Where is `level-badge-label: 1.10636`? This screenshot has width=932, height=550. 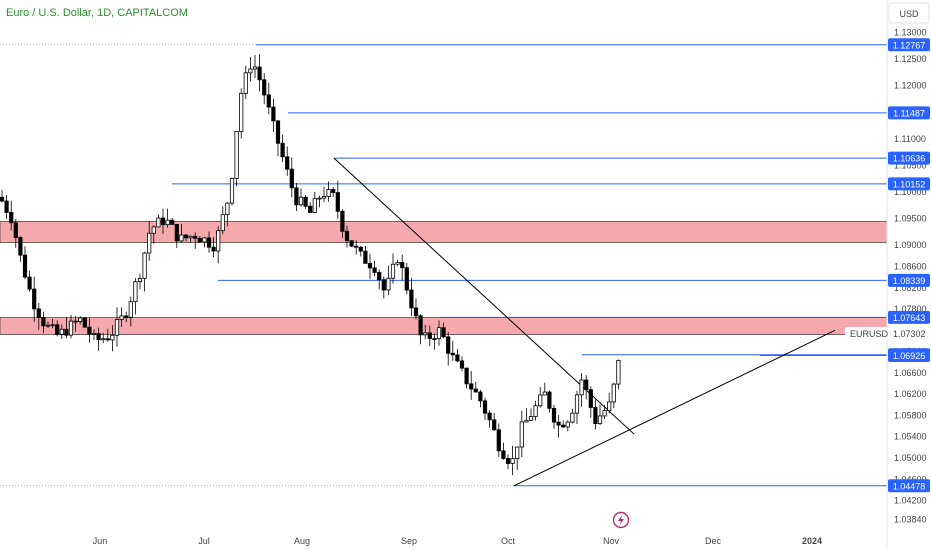 level-badge-label: 1.10636 is located at coordinates (909, 159).